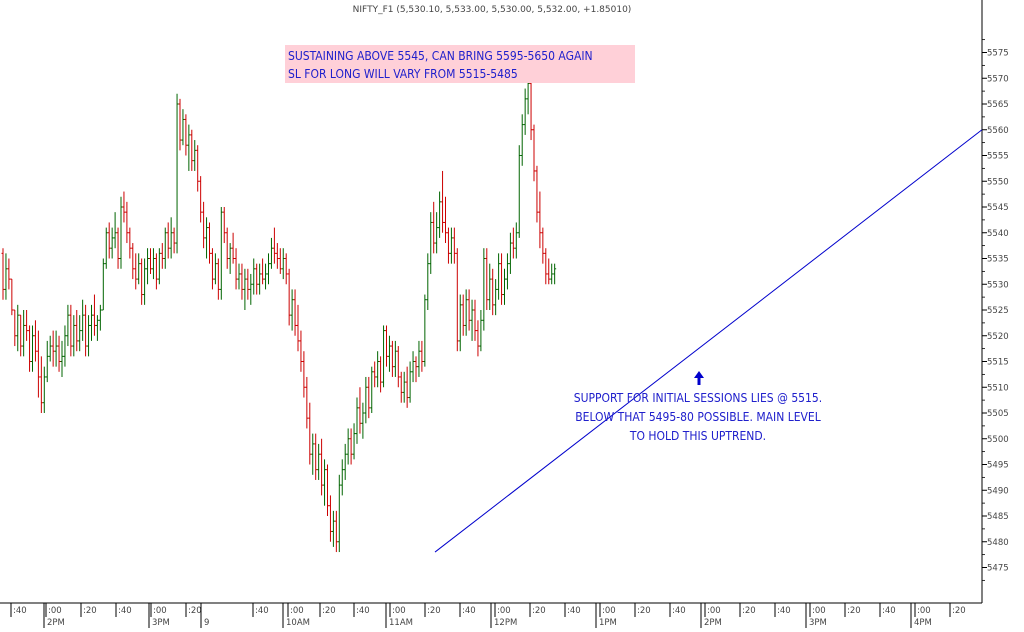  Describe the element at coordinates (998, 311) in the screenshot. I see `y-tick-label: 5525` at that location.